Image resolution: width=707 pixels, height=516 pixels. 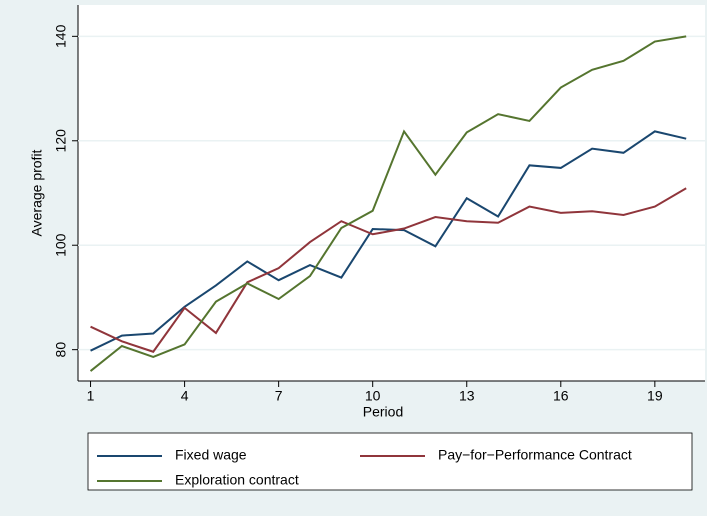 What do you see at coordinates (211, 455) in the screenshot?
I see `legend-label: Fixed wage` at bounding box center [211, 455].